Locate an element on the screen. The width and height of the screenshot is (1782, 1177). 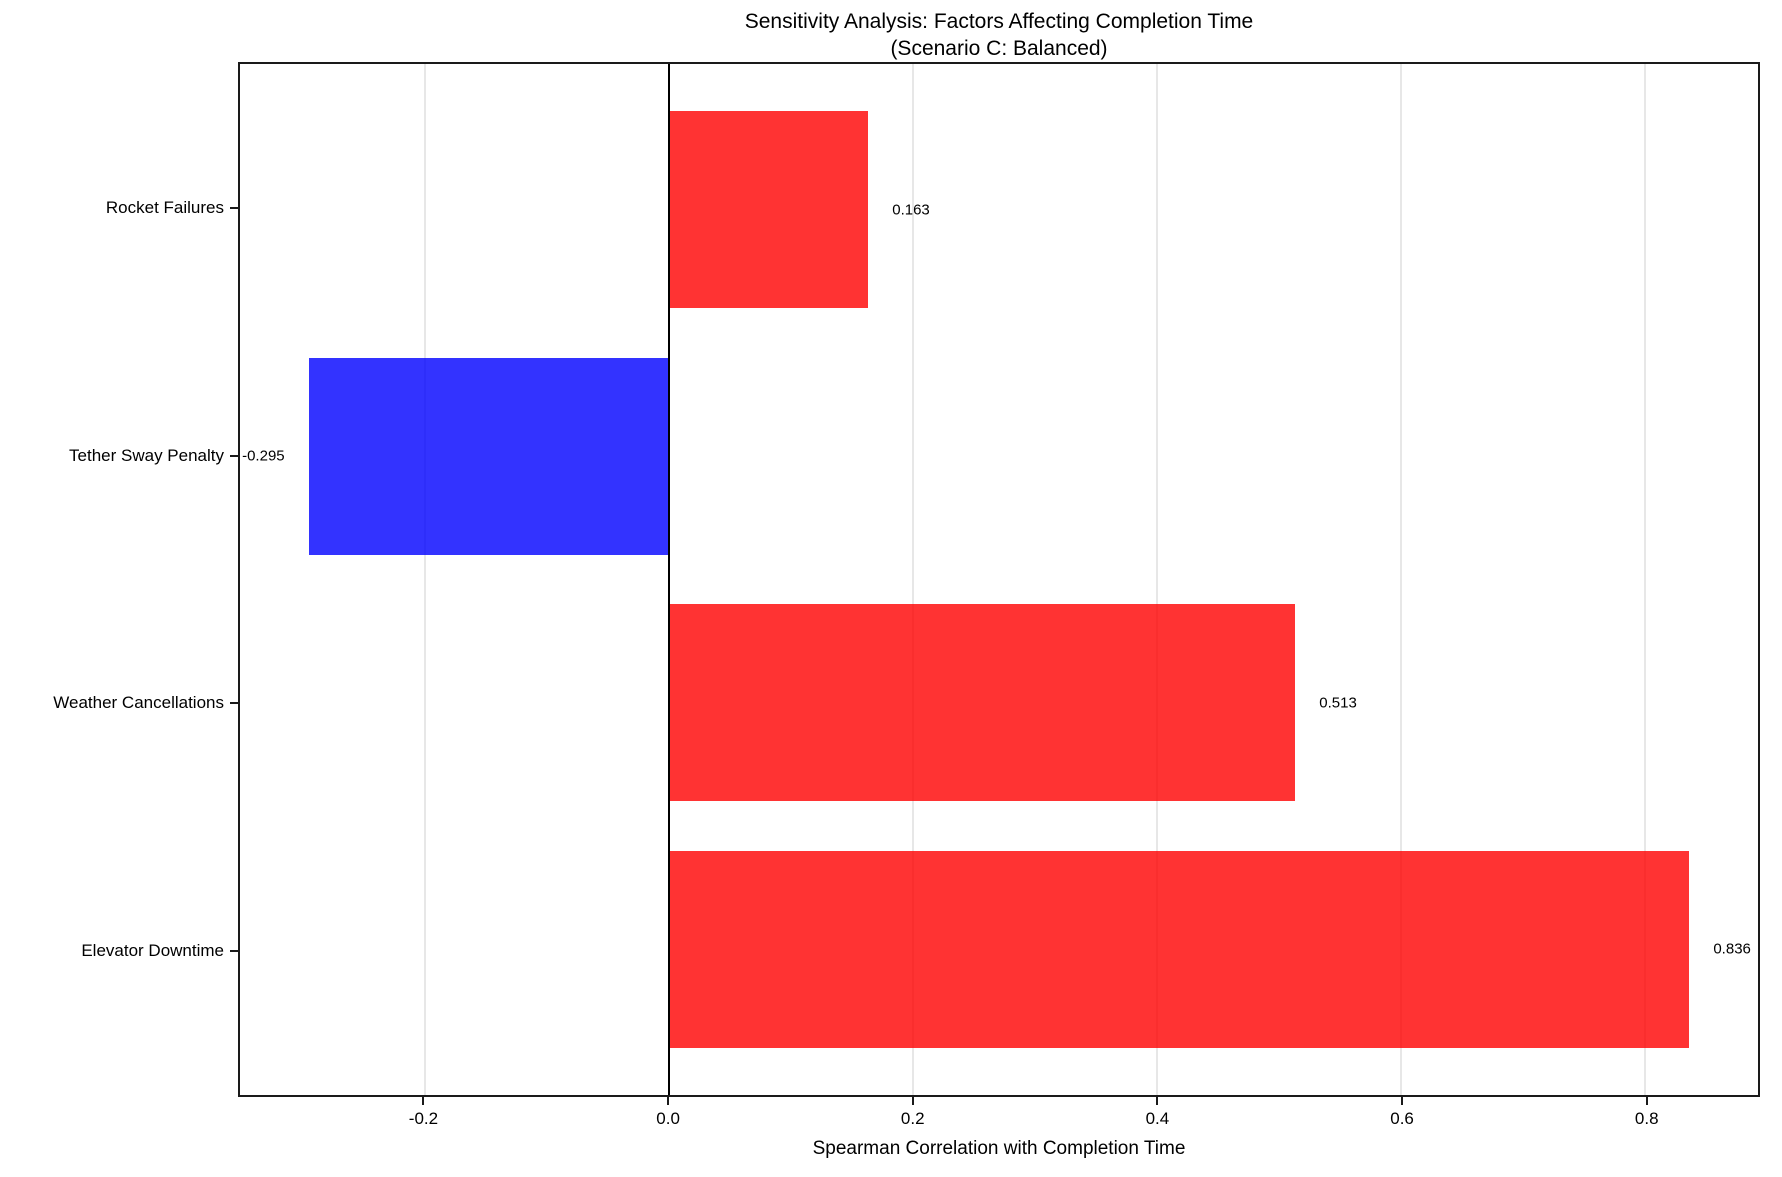
y-category-label: Tether Sway Penalty is located at coordinates (146, 455).